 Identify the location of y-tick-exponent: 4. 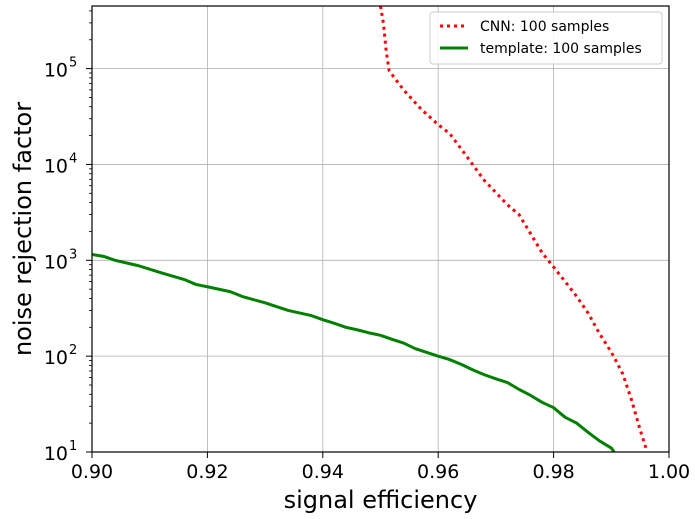
(73, 158).